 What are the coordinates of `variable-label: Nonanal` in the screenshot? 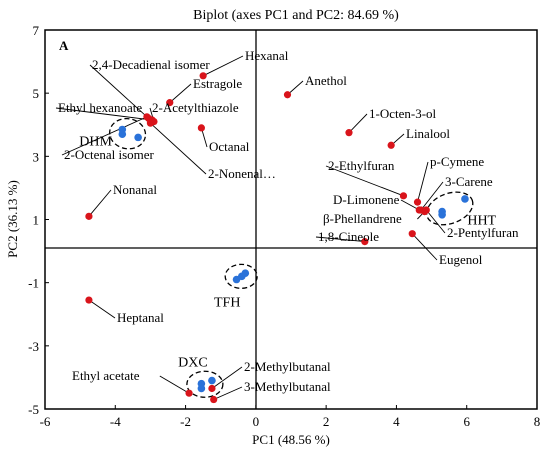 It's located at (135, 189).